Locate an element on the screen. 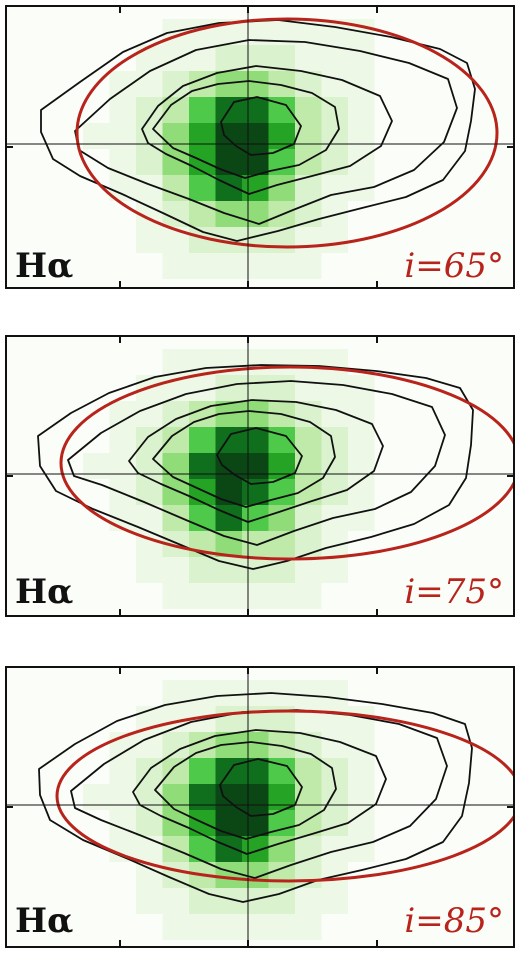 The image size is (520, 953). panel-2-inclination-label: i=75° is located at coordinates (454, 592).